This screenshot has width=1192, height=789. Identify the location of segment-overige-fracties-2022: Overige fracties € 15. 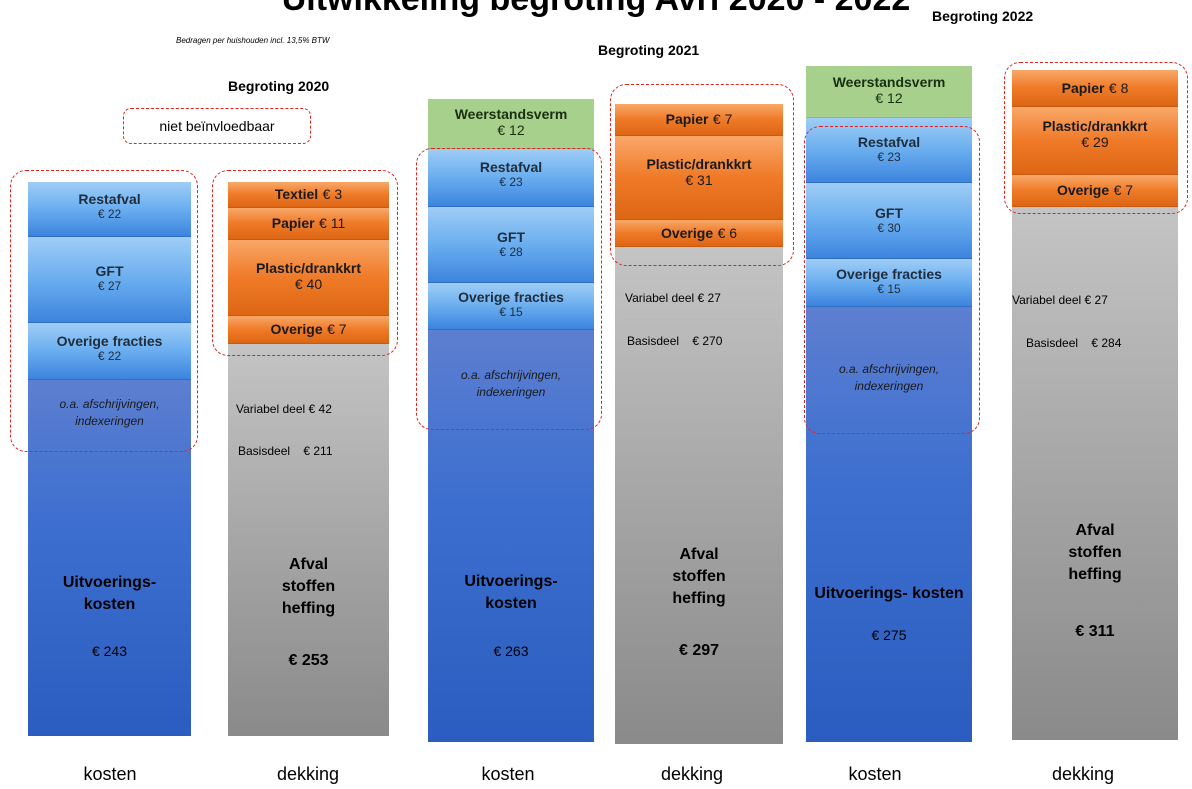
(889, 283).